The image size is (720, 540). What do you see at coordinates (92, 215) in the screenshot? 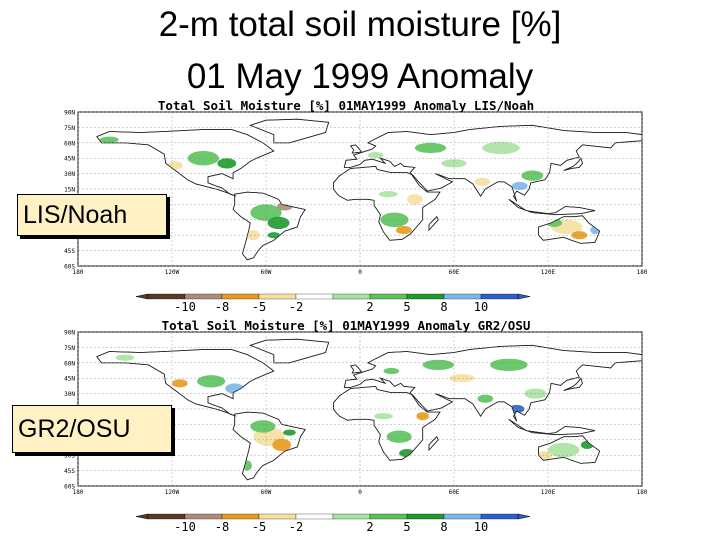
I see `panel-label-lis-noah: LIS/Noah` at bounding box center [92, 215].